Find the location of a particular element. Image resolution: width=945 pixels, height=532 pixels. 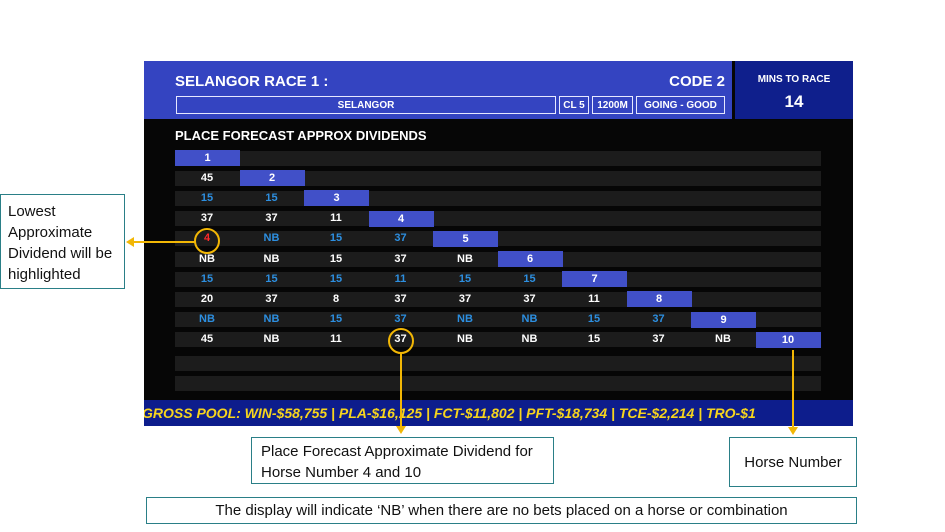

mins-to-race-label: MINS TO RACE is located at coordinates (794, 79).